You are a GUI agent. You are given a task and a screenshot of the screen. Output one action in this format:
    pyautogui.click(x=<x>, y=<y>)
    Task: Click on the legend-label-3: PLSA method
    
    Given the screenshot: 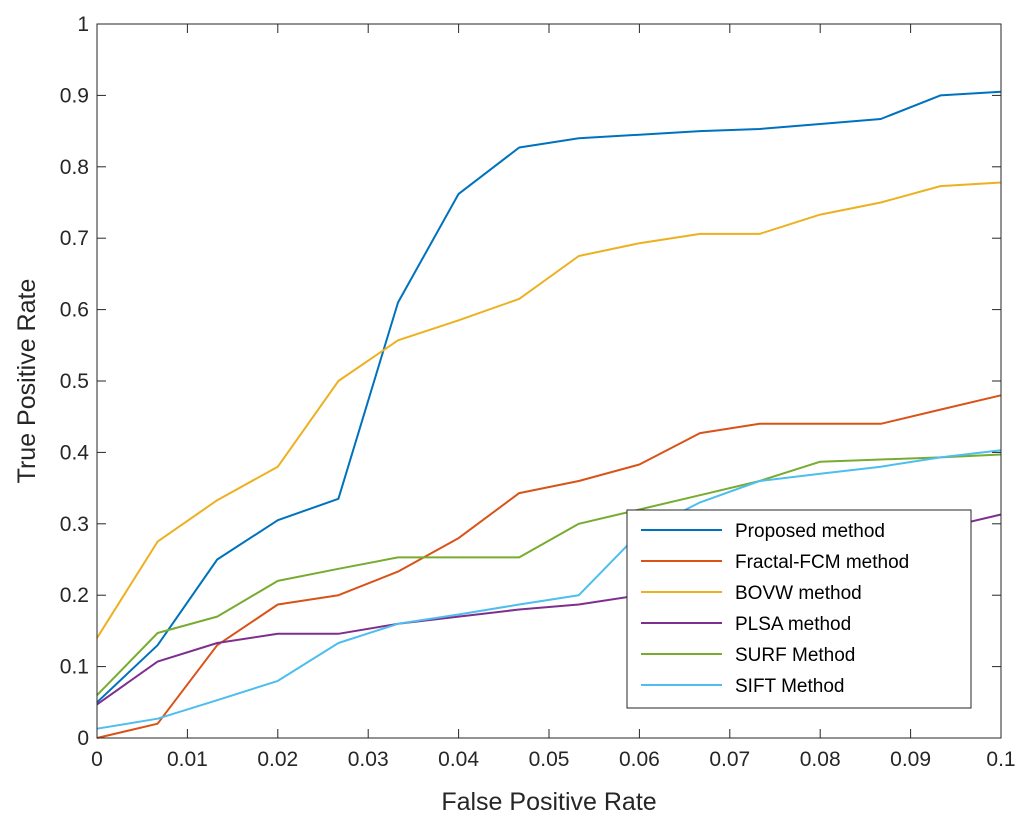 What is the action you would take?
    pyautogui.click(x=793, y=624)
    